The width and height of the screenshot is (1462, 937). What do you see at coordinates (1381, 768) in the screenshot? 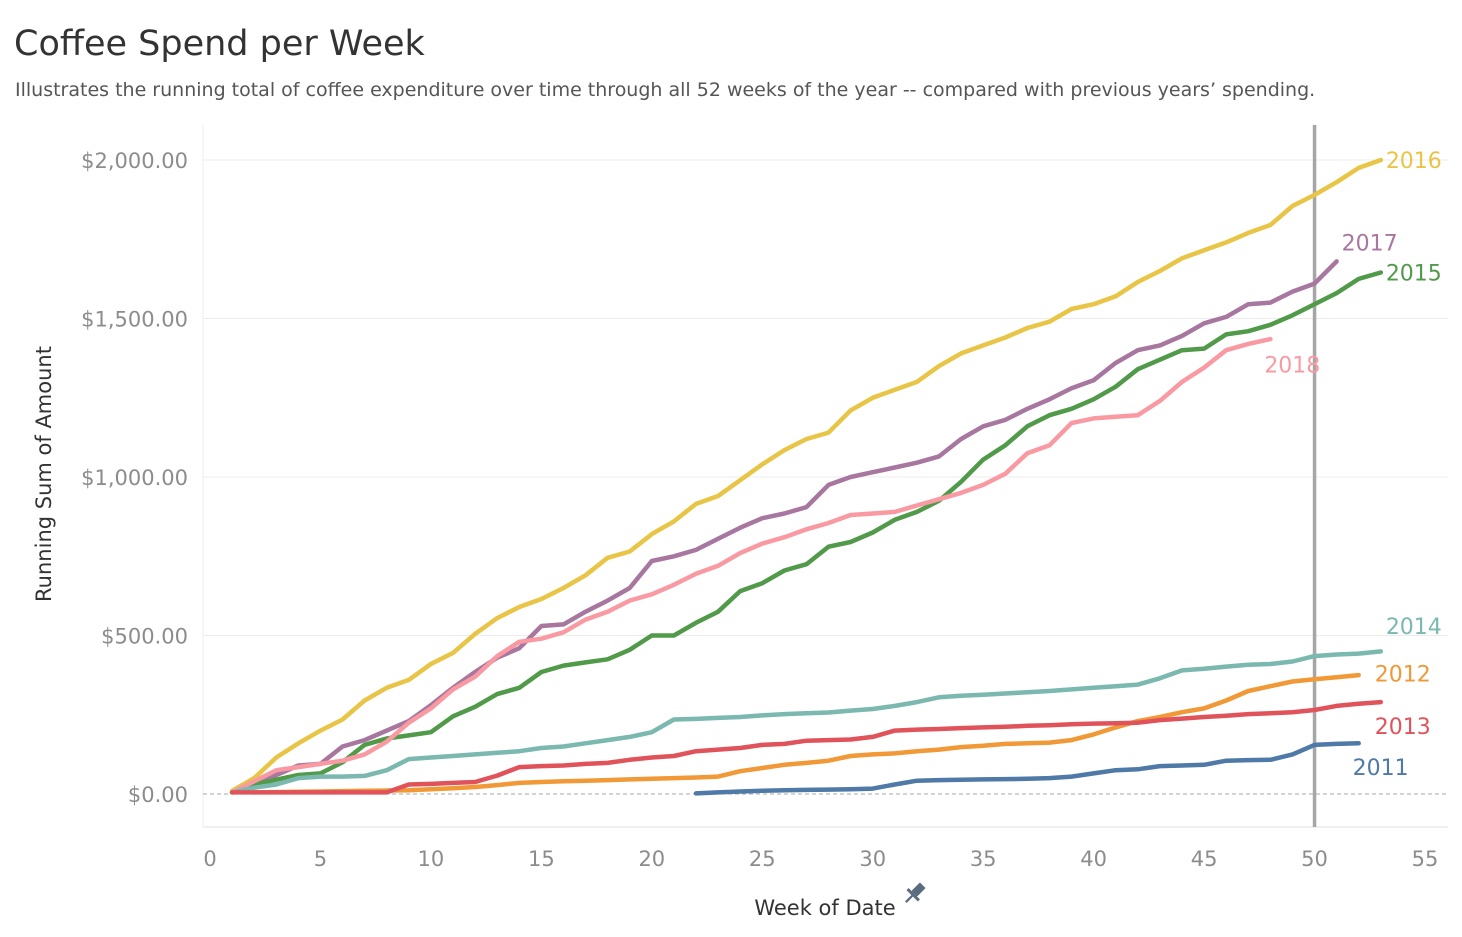
I see `series-label-2011: 2011` at bounding box center [1381, 768].